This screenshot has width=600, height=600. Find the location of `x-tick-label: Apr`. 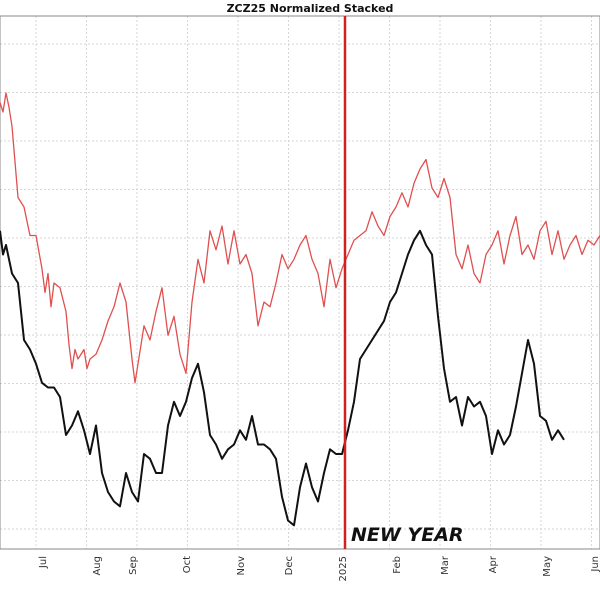

x-tick-label: Apr is located at coordinates (493, 564).